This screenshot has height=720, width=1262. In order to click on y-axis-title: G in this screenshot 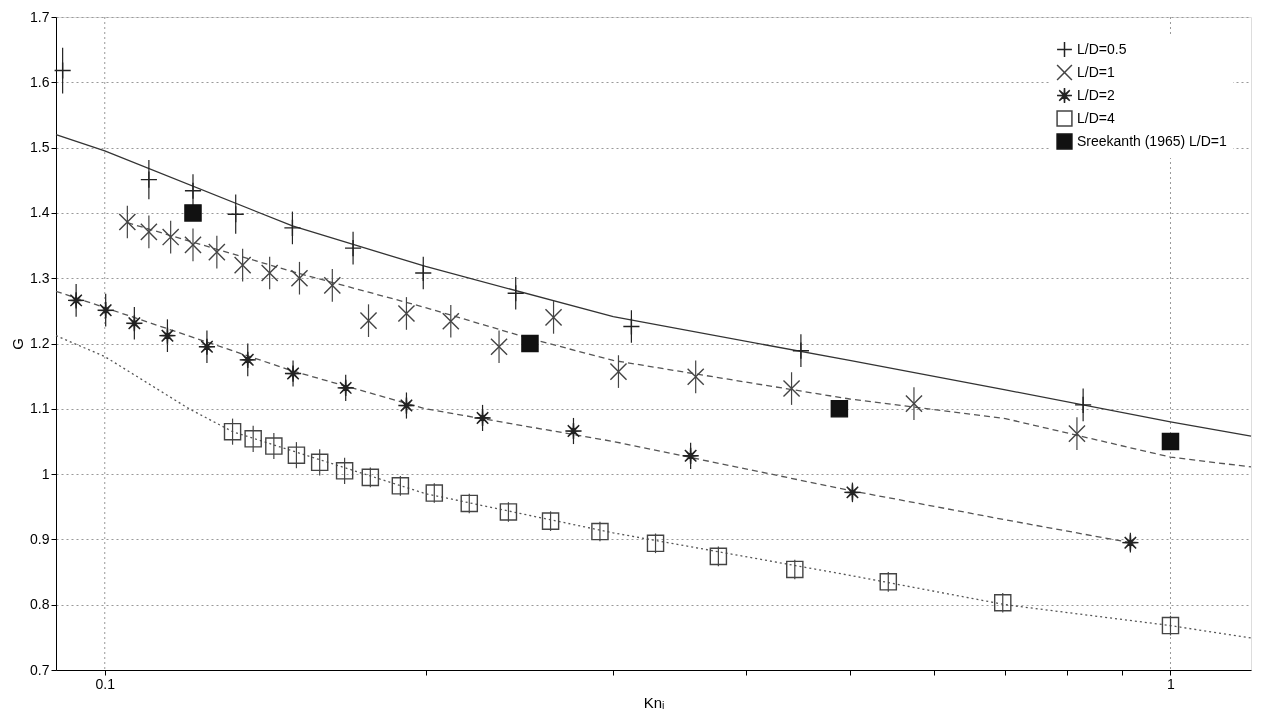, I will do `click(18, 344)`.